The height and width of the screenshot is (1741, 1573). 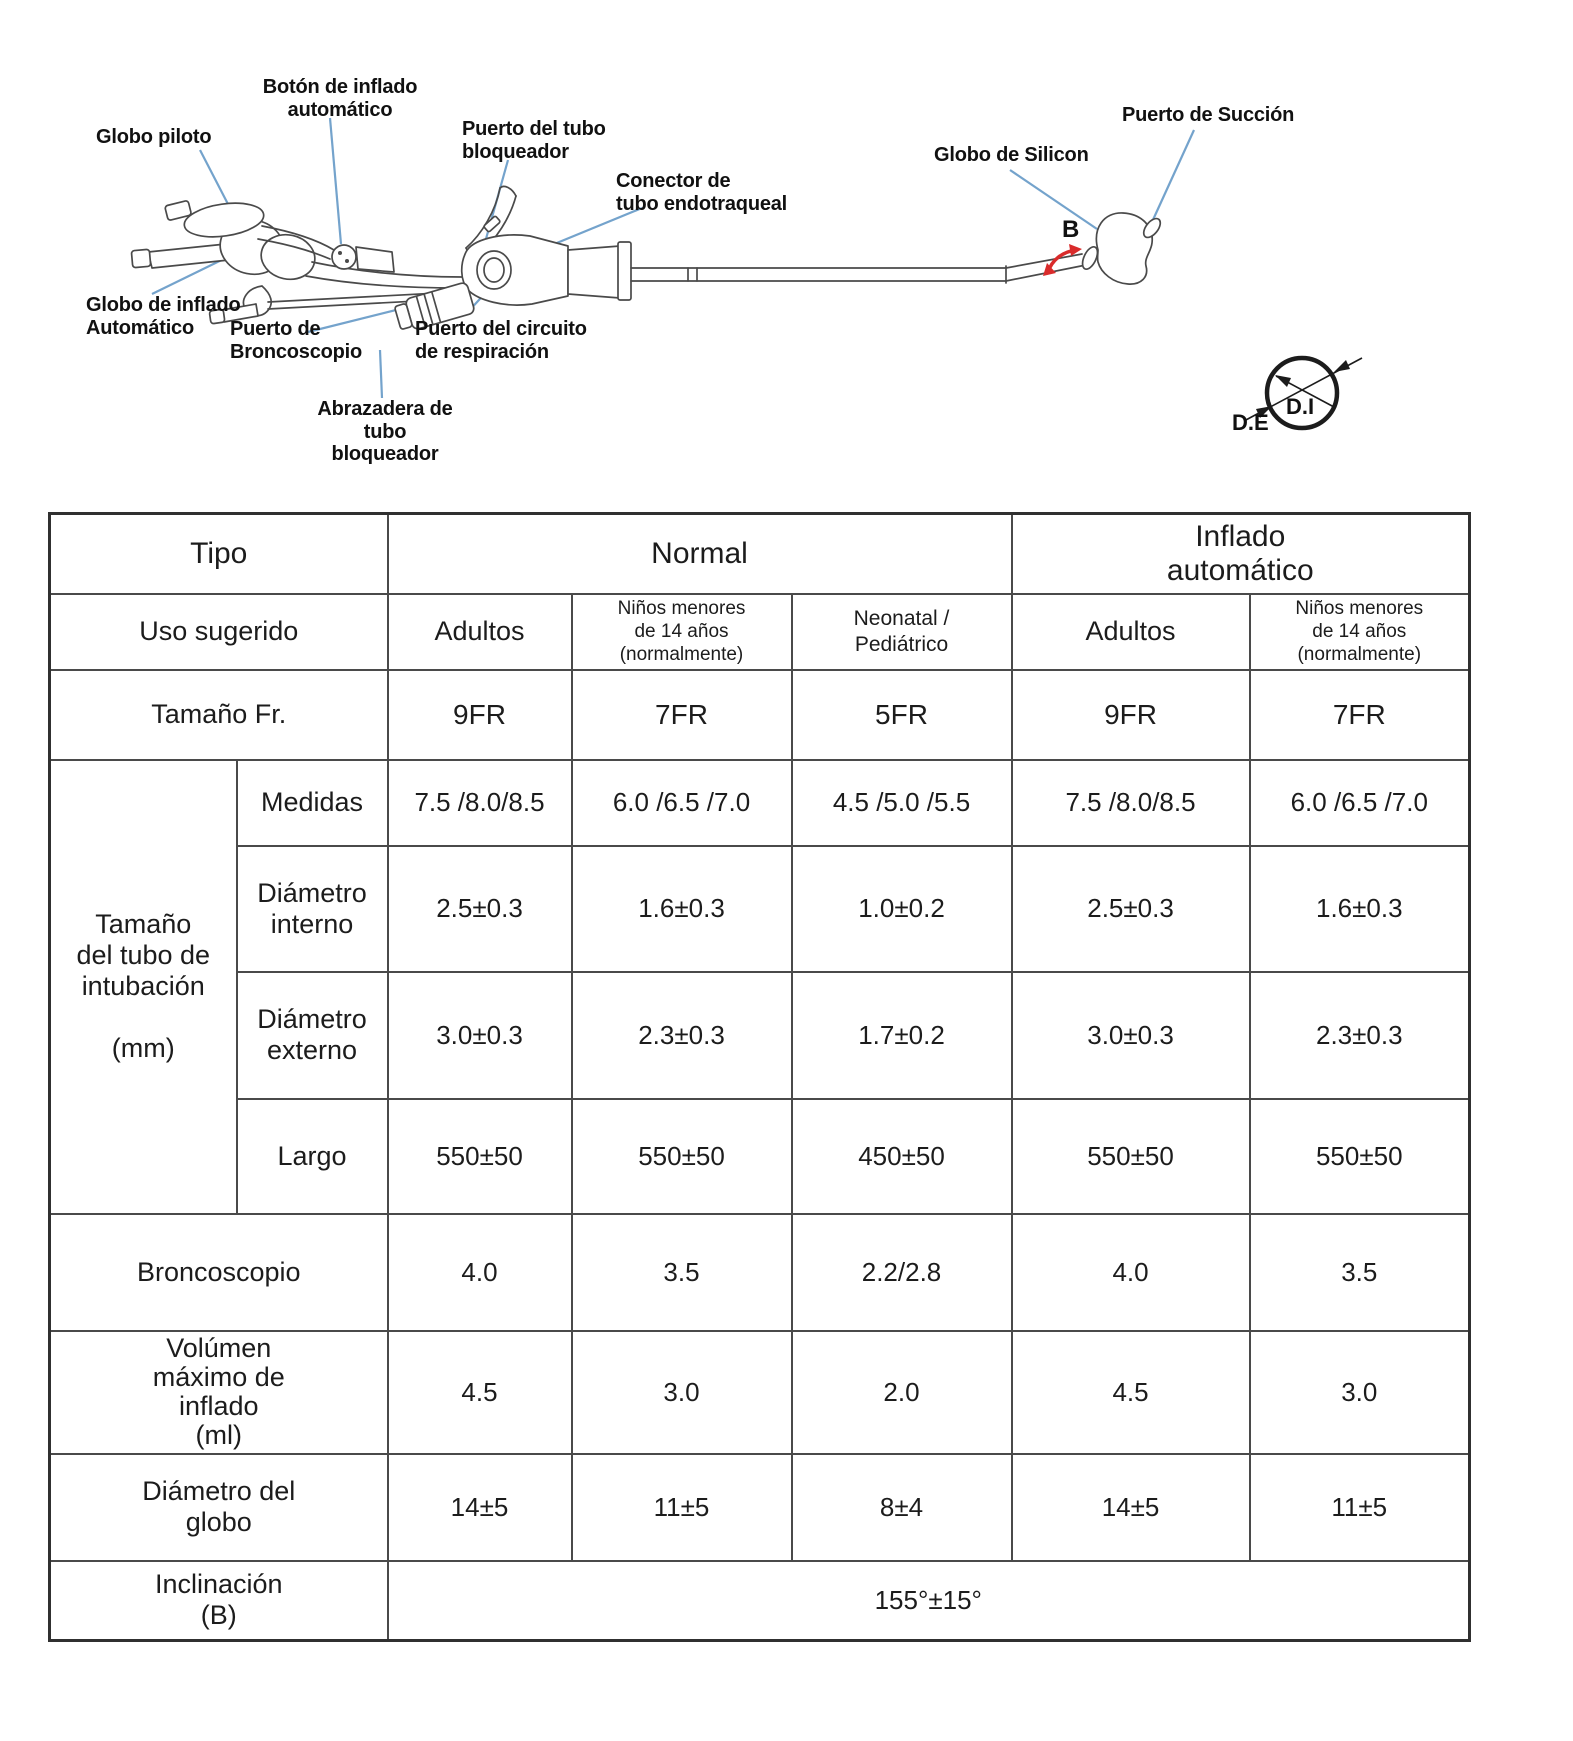 I want to click on label-puerto-broncoscopio: Puerto de Broncoscopio, so click(x=296, y=340).